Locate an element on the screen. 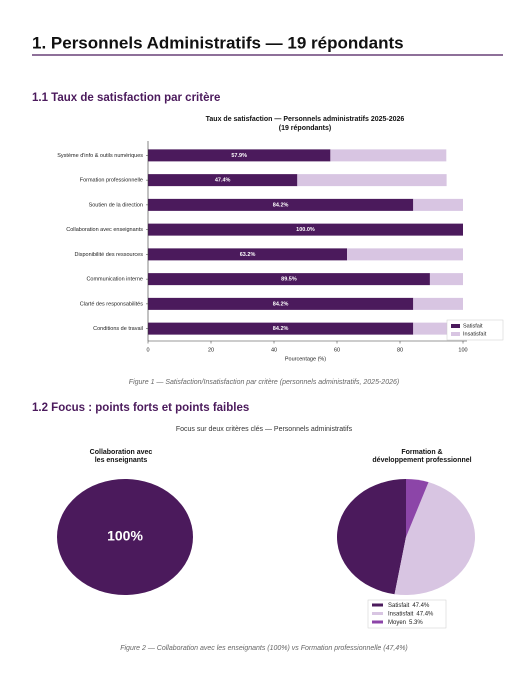 The width and height of the screenshot is (528, 686). legend-label: Satisfait 47.4% is located at coordinates (409, 606).